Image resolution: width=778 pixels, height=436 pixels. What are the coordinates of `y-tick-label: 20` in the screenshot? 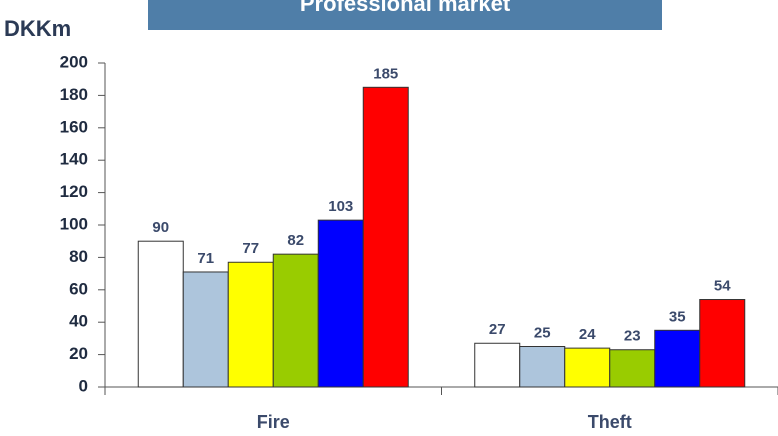 It's located at (78, 353).